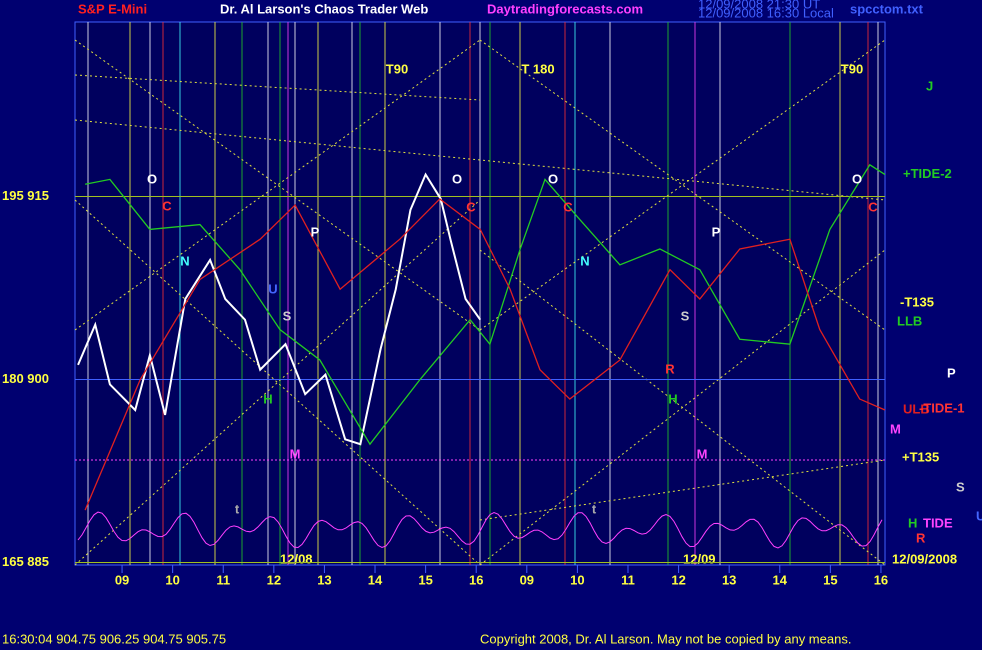 This screenshot has height=650, width=982. Describe the element at coordinates (480, 530) in the screenshot. I see `oscillator` at that location.